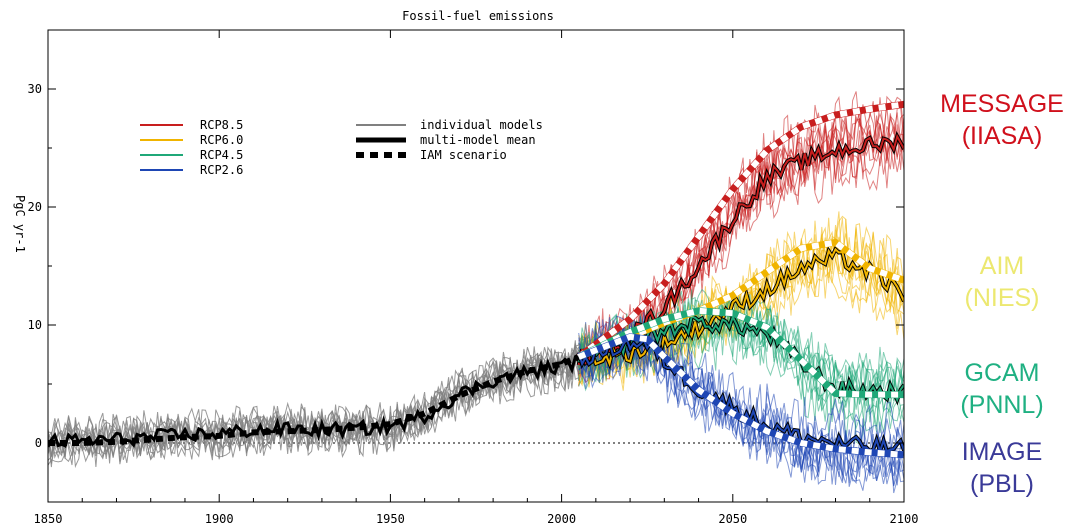 The image size is (1085, 528). What do you see at coordinates (561, 519) in the screenshot?
I see `x-tick-label: 2000` at bounding box center [561, 519].